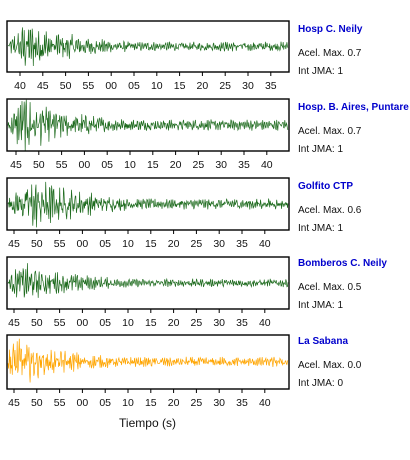 The width and height of the screenshot is (410, 460). What do you see at coordinates (147, 423) in the screenshot?
I see `x-axis-label: Tiempo (s)` at bounding box center [147, 423].